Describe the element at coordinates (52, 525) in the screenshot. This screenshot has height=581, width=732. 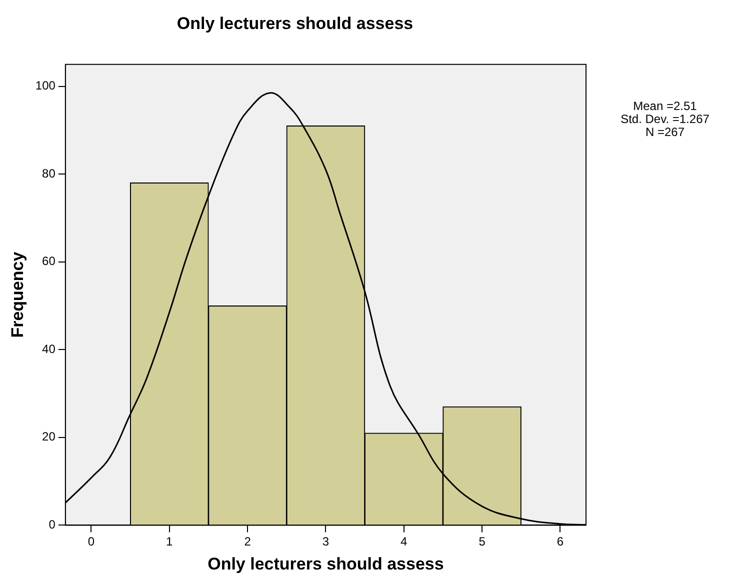
I see `y-tick-label: 0` at that location.